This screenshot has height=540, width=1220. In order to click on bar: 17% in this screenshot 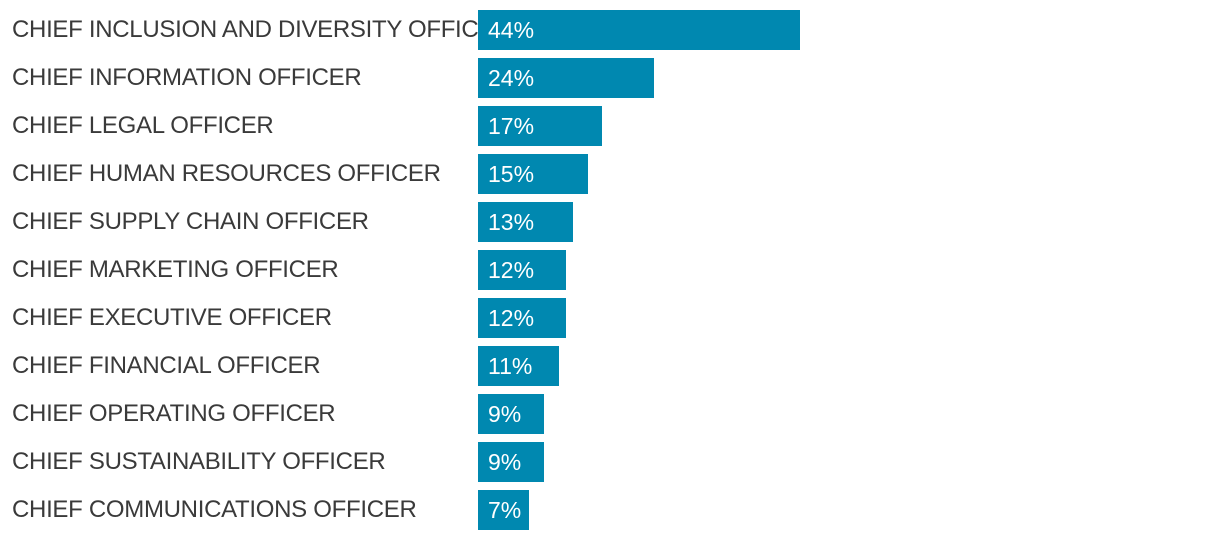, I will do `click(540, 126)`.